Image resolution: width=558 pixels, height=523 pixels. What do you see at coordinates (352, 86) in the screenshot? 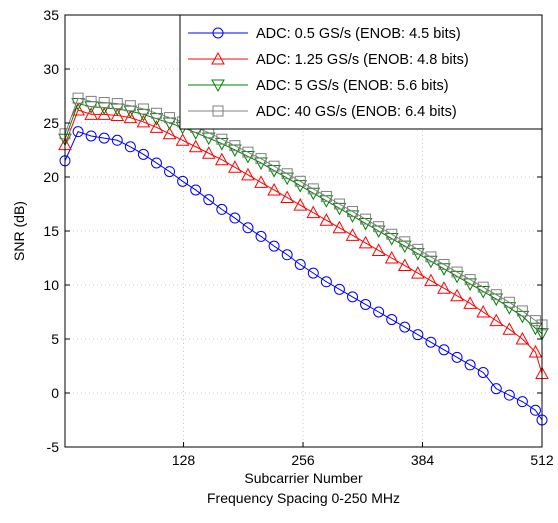
I see `legend-label: ADC: 5 GS/s (ENOB: 5.6 bits)` at bounding box center [352, 86].